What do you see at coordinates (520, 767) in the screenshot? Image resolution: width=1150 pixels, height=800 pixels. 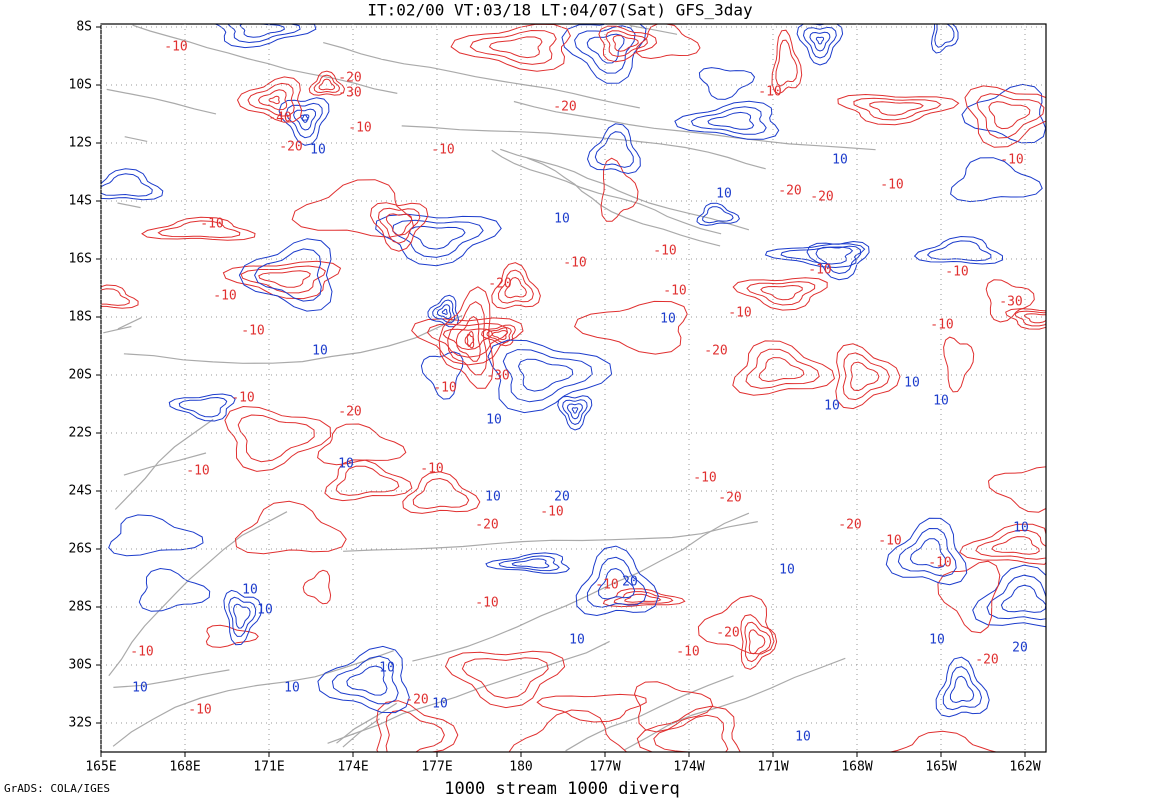 I see `x-axis-label: 180` at bounding box center [520, 767].